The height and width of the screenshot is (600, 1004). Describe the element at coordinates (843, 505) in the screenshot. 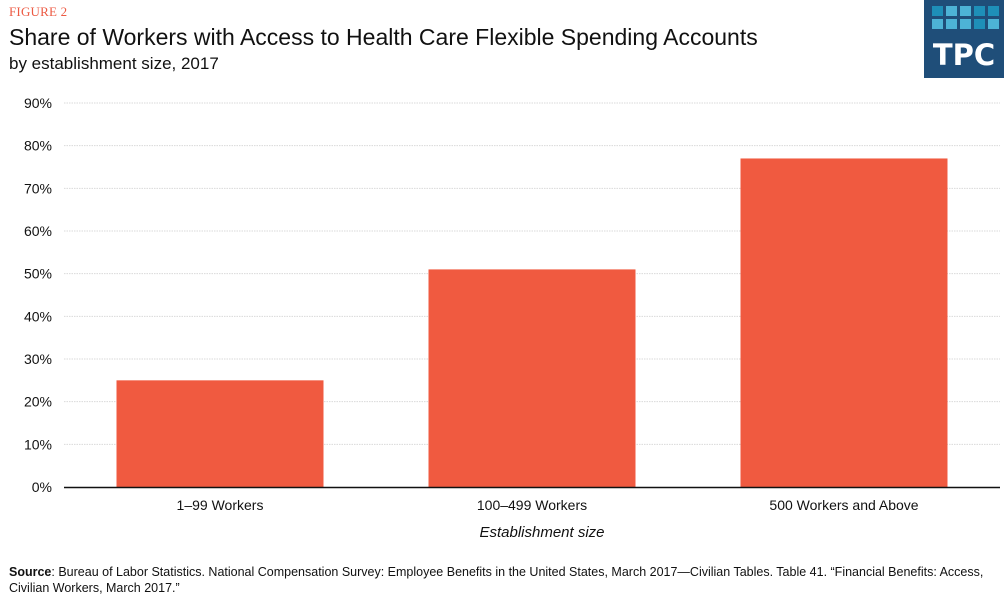

I see `x-tick-label: 500 Workers and Above` at that location.